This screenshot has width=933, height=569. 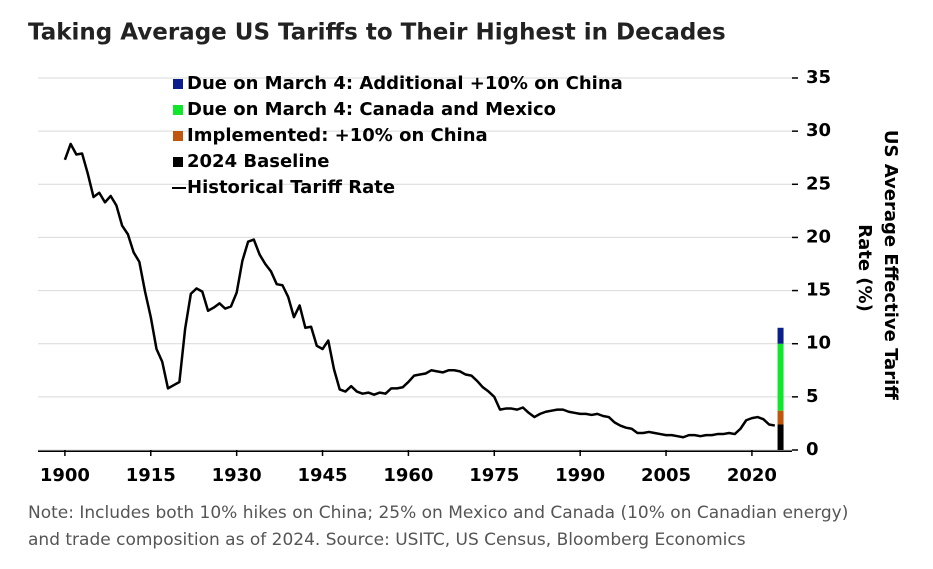 I want to click on legend-label: Implemented: +10% on China, so click(x=337, y=135).